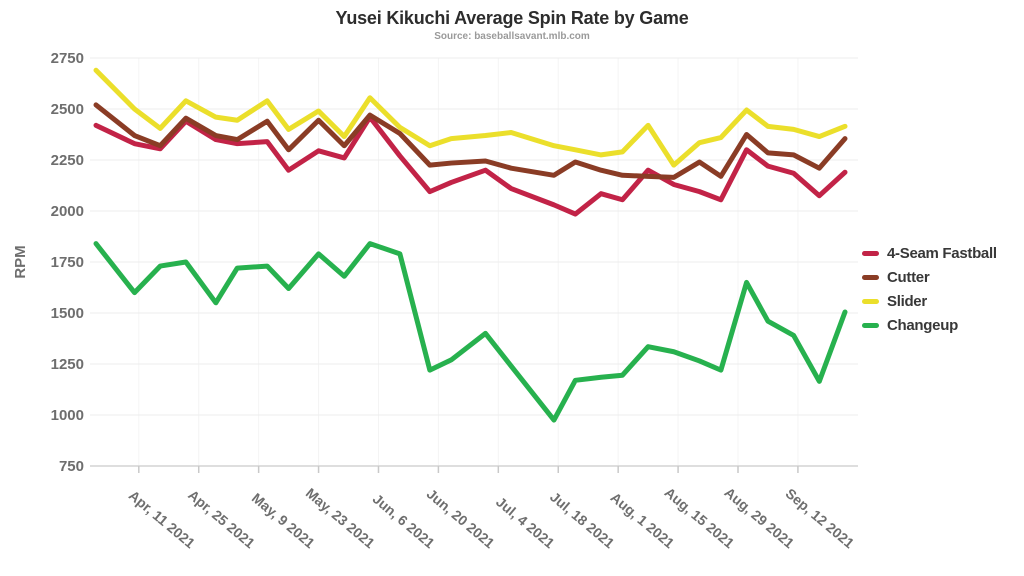 The width and height of the screenshot is (1024, 576). I want to click on series-line-cutter, so click(470, 141).